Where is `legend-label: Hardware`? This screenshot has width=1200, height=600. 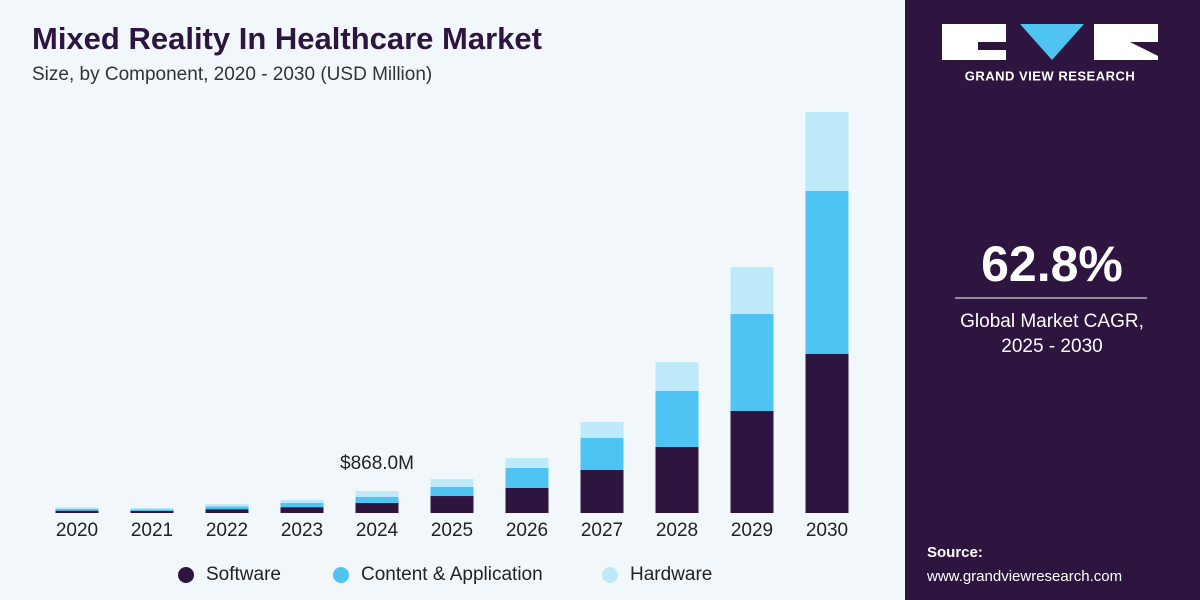
legend-label: Hardware is located at coordinates (671, 574).